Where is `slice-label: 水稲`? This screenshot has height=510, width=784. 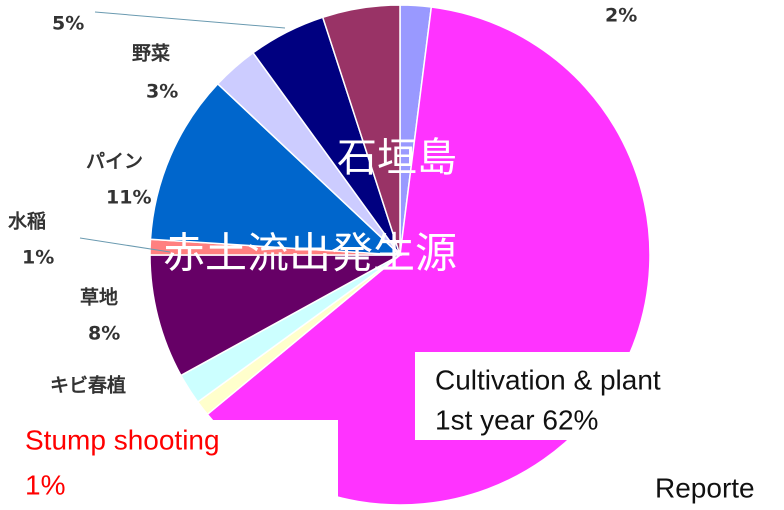 slice-label: 水稲 is located at coordinates (27, 222).